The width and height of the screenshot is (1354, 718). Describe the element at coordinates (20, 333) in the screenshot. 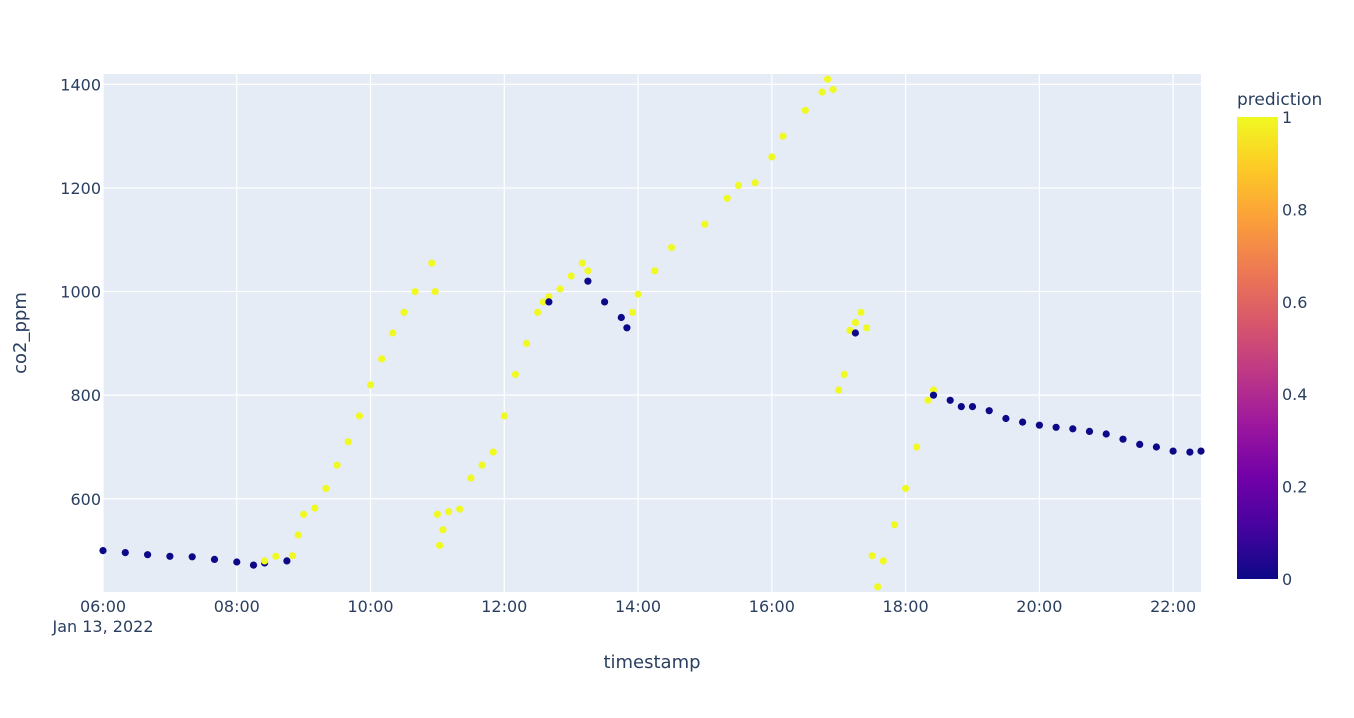

I see `y-axis-title: co2_ppm` at that location.